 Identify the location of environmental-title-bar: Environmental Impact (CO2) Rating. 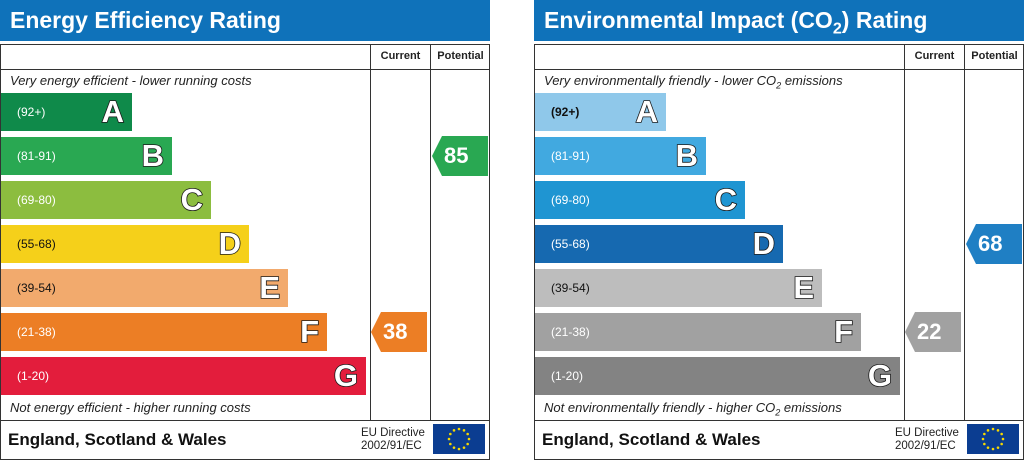
(779, 20).